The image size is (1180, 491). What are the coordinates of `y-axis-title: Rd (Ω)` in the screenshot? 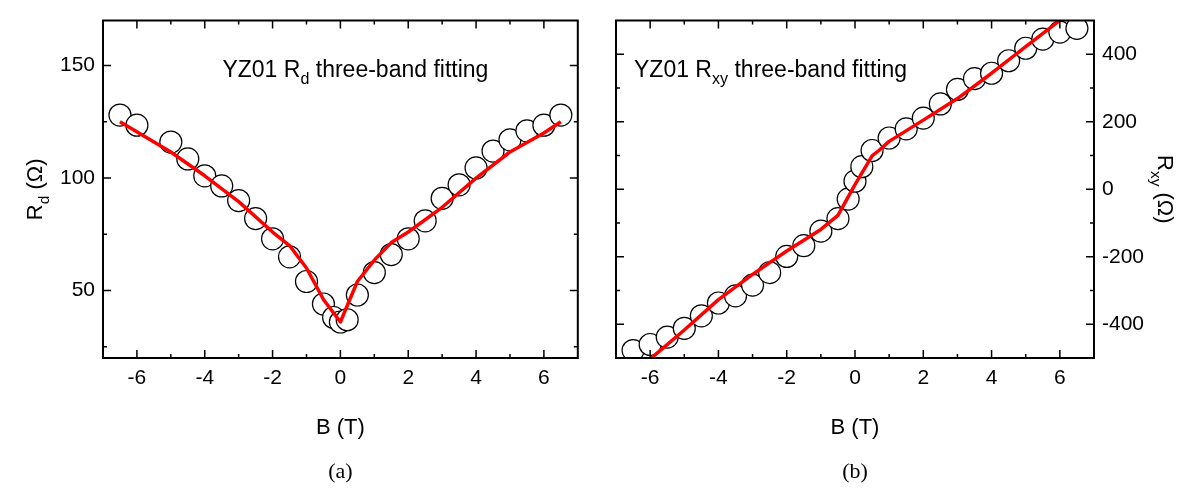 It's located at (37, 189).